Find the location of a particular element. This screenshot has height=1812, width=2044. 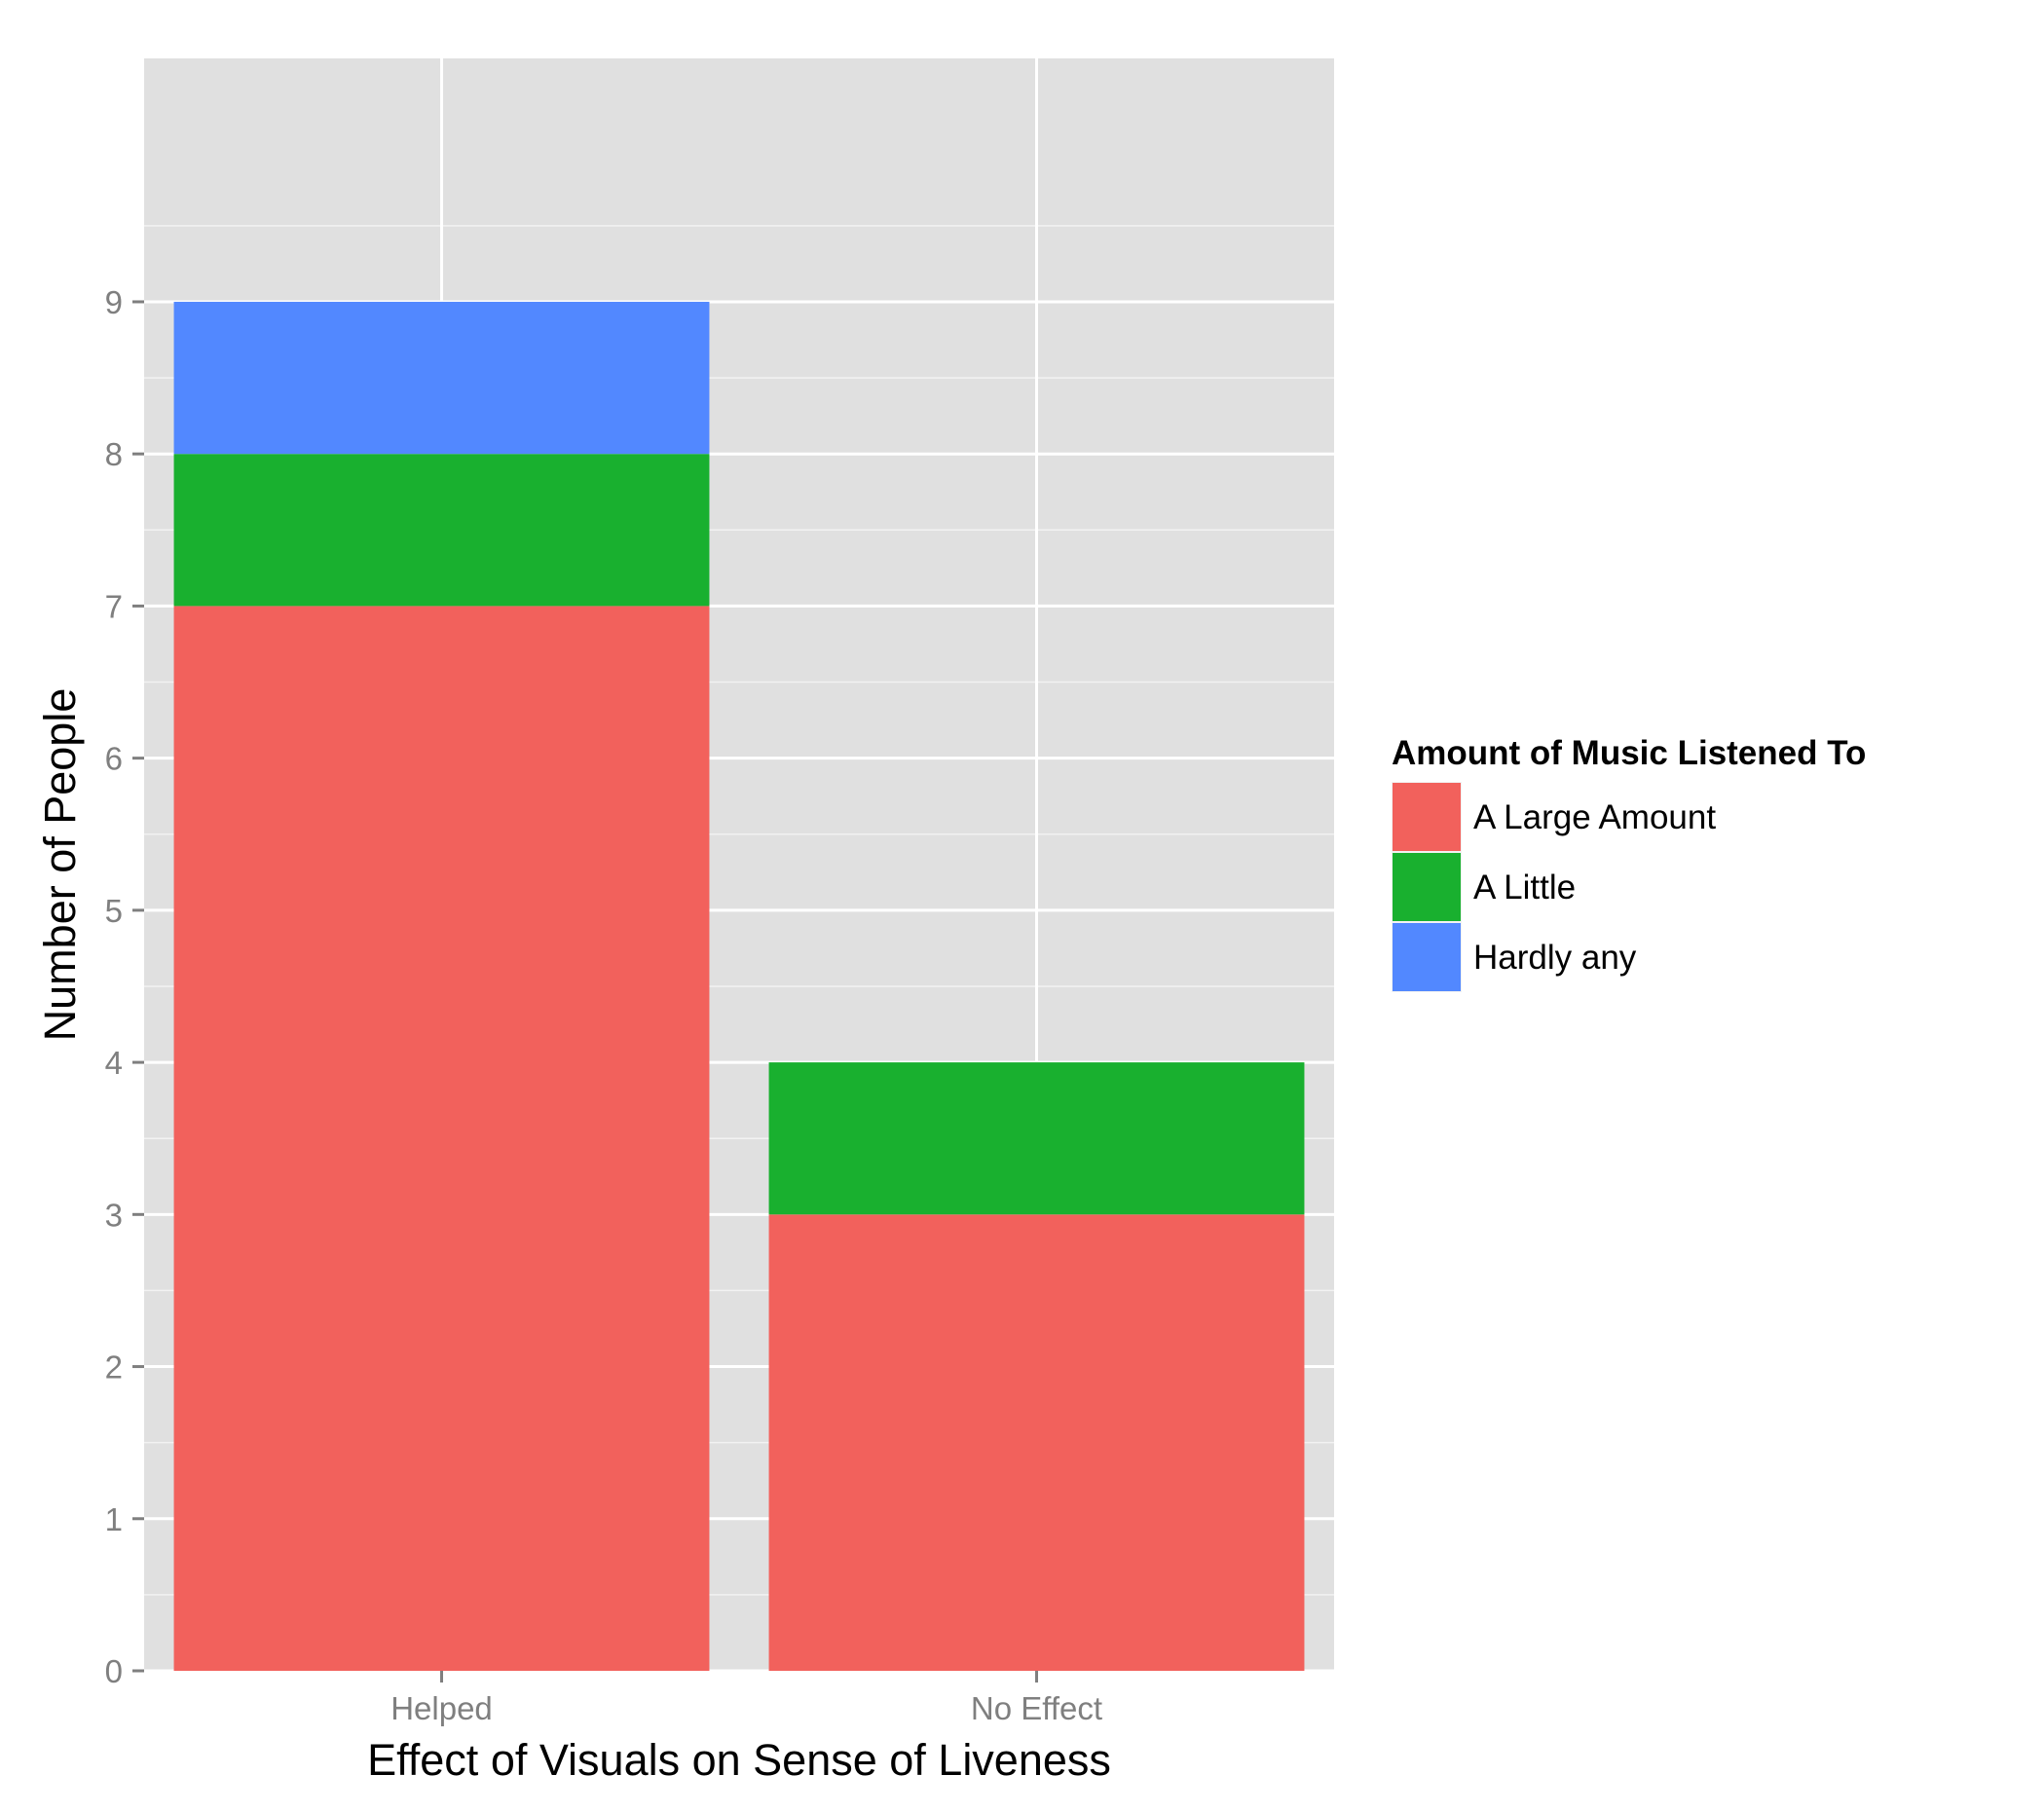

legend-items: A Large Amount A Little Hardly any is located at coordinates (1554, 887).